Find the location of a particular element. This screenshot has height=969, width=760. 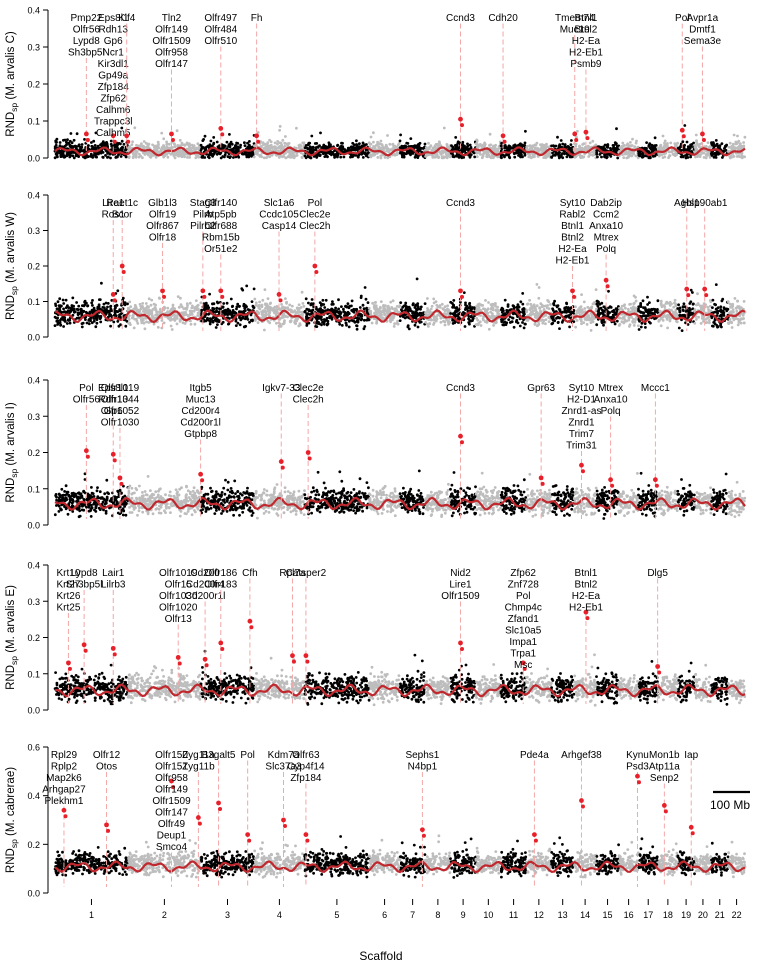

gene-label: Kir3dl1 is located at coordinates (114, 64).